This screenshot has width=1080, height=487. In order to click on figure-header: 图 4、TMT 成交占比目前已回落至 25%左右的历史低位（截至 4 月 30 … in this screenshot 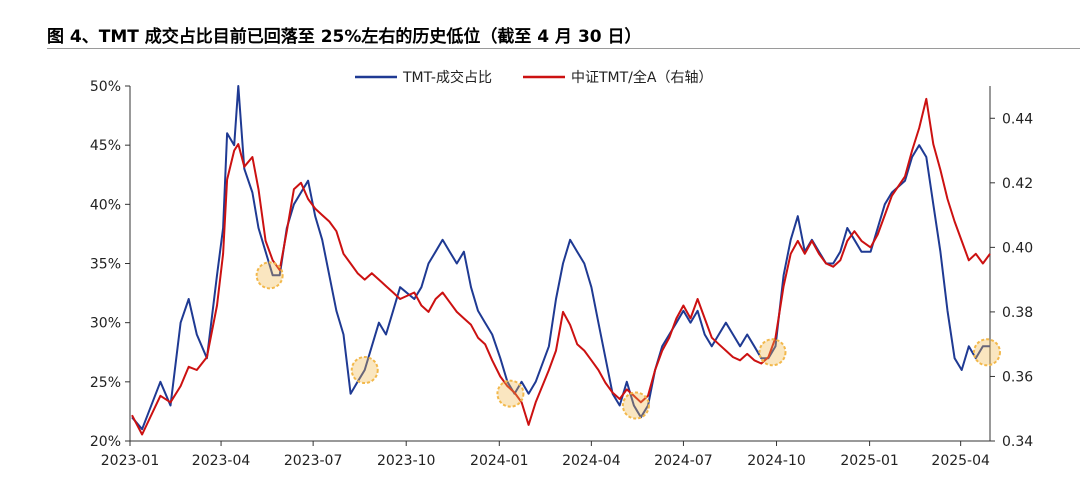, I will do `click(540, 25)`.